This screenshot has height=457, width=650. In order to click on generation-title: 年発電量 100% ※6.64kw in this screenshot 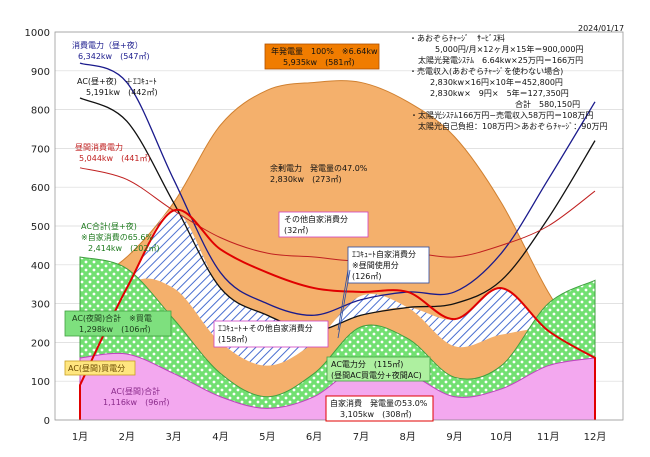, I will do `click(324, 51)`.